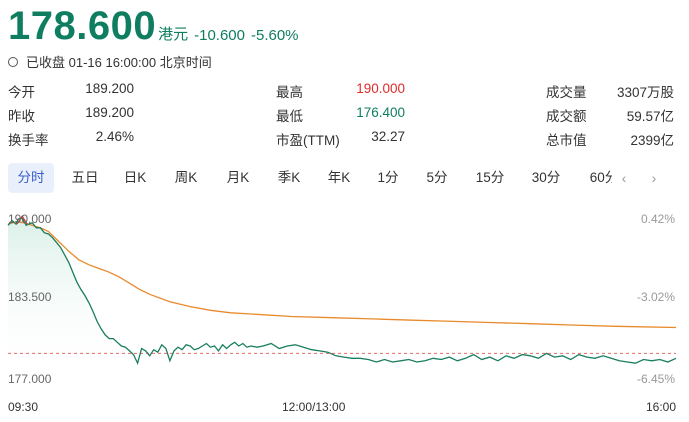 The image size is (689, 422). I want to click on stats-row-2: 昨收 189.200 最低 176.400 成交额 59.57亿, so click(344, 114).